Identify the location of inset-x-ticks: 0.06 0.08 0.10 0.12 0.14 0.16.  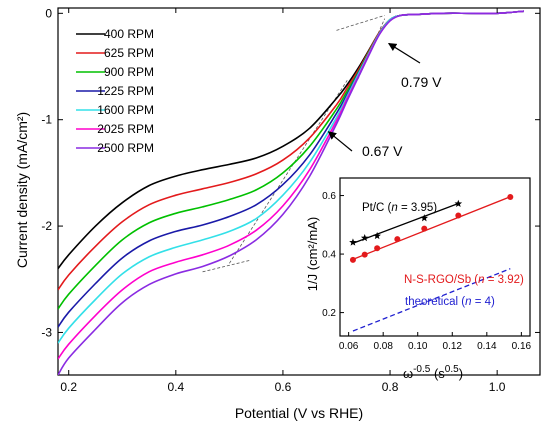
(435, 342).